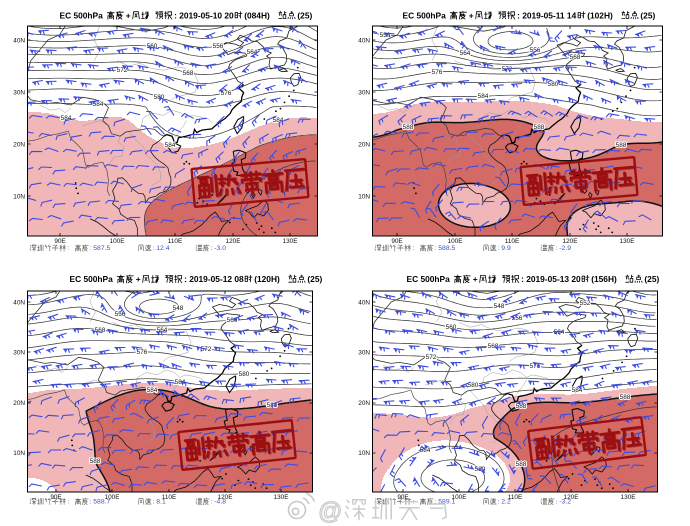 The width and height of the screenshot is (690, 526). Describe the element at coordinates (504, 248) in the screenshot. I see `svg-text:: 9.9: : 9.9` at that location.